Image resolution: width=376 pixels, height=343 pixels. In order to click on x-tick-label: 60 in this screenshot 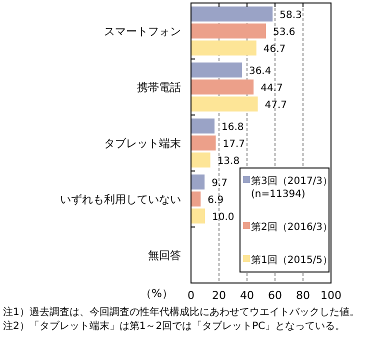, I will do `click(275, 295)`.